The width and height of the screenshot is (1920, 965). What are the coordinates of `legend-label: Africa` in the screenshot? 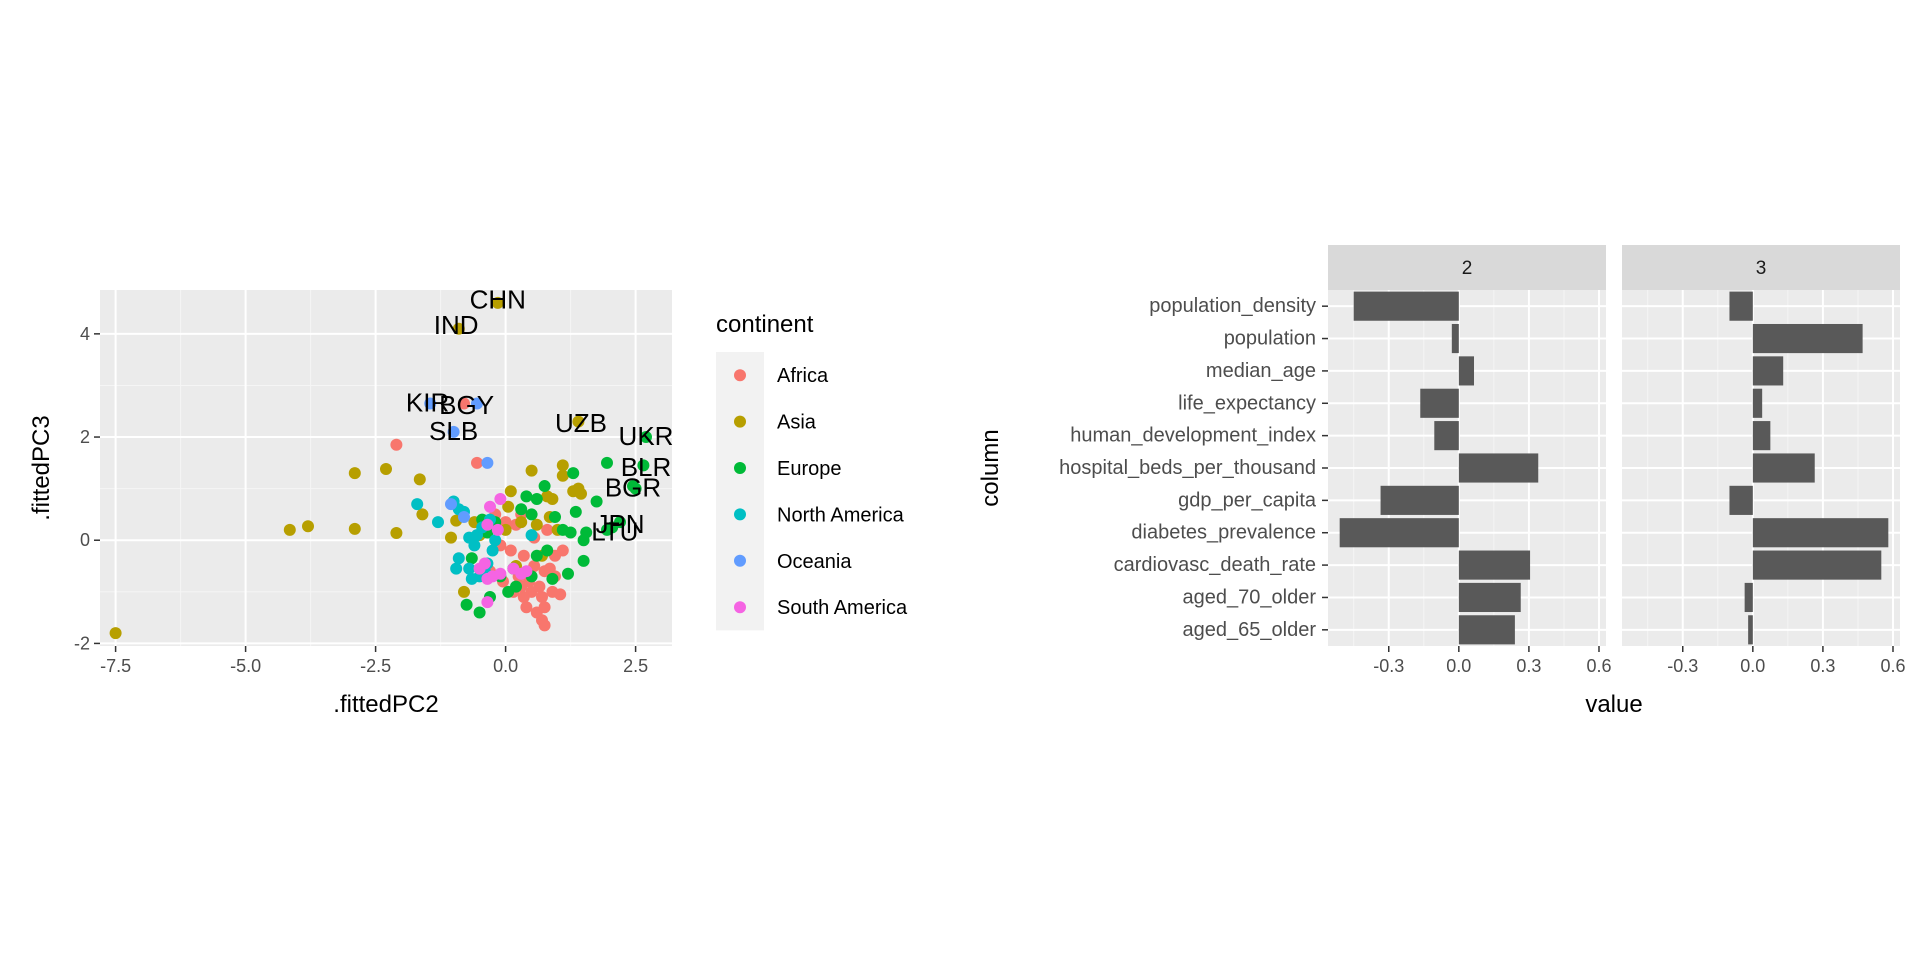 It's located at (803, 376).